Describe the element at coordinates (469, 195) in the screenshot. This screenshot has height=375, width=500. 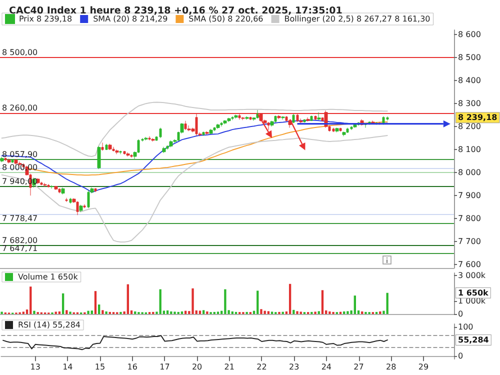
I see `y-tick-label: 7 900` at that location.